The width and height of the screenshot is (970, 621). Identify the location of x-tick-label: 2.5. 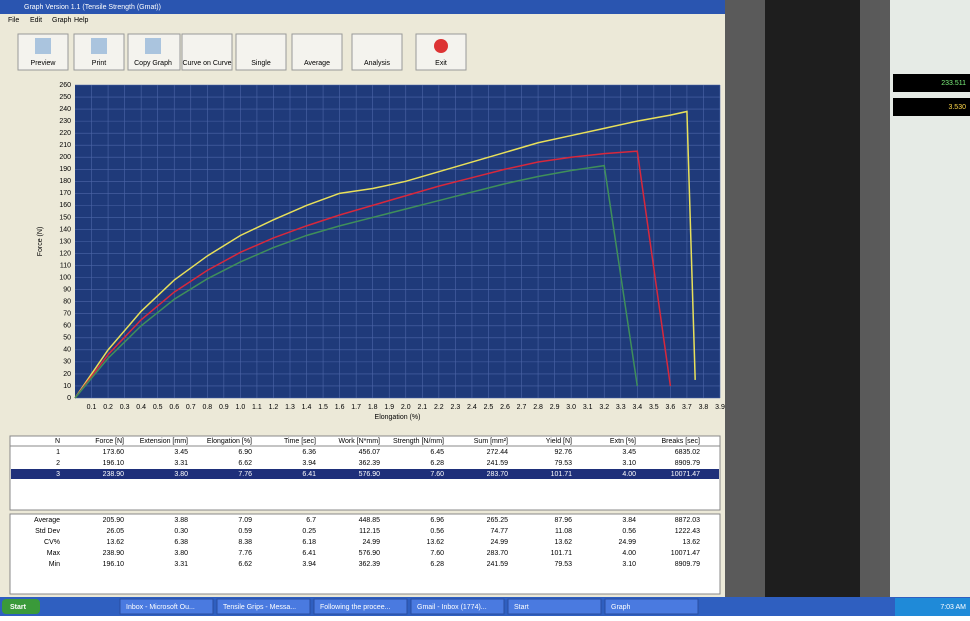
(489, 407).